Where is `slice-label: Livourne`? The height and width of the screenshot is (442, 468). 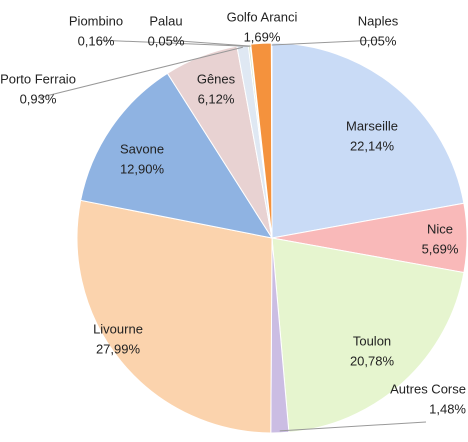 slice-label: Livourne is located at coordinates (118, 328).